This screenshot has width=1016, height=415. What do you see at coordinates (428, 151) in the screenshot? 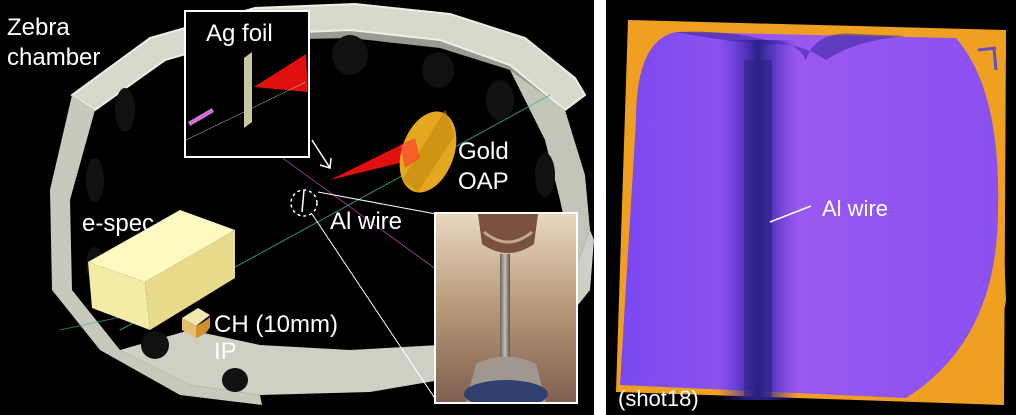
I see `gold-oap` at bounding box center [428, 151].